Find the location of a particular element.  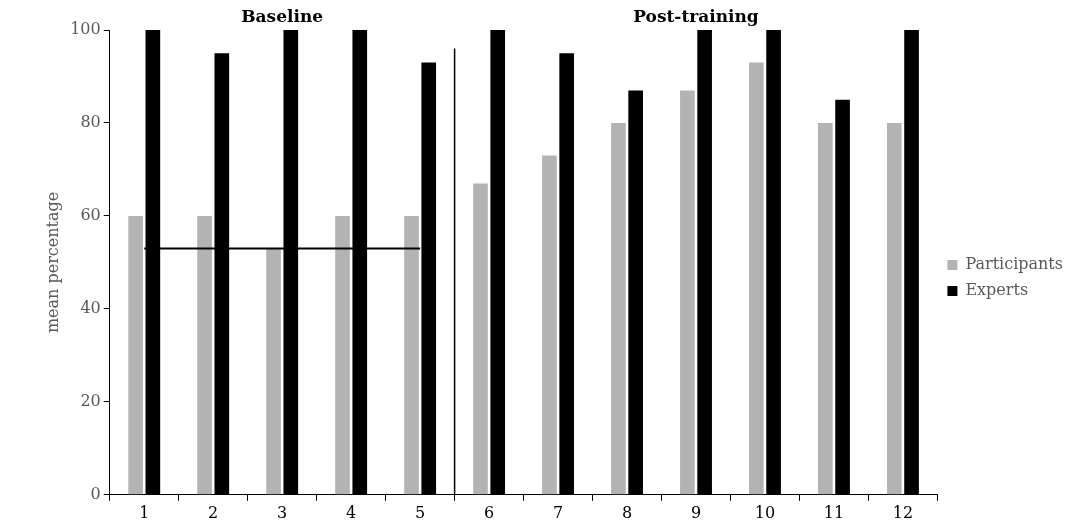

x-tick-label: 3 is located at coordinates (282, 512).